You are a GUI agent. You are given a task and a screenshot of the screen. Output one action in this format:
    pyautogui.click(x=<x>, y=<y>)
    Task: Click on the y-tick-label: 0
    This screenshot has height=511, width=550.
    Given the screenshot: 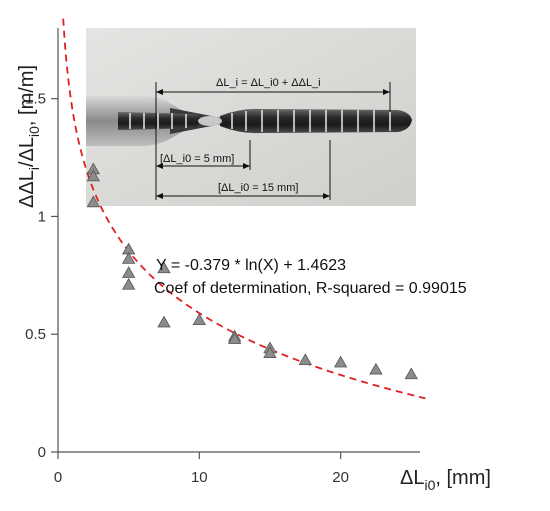 What is the action you would take?
    pyautogui.click(x=42, y=452)
    